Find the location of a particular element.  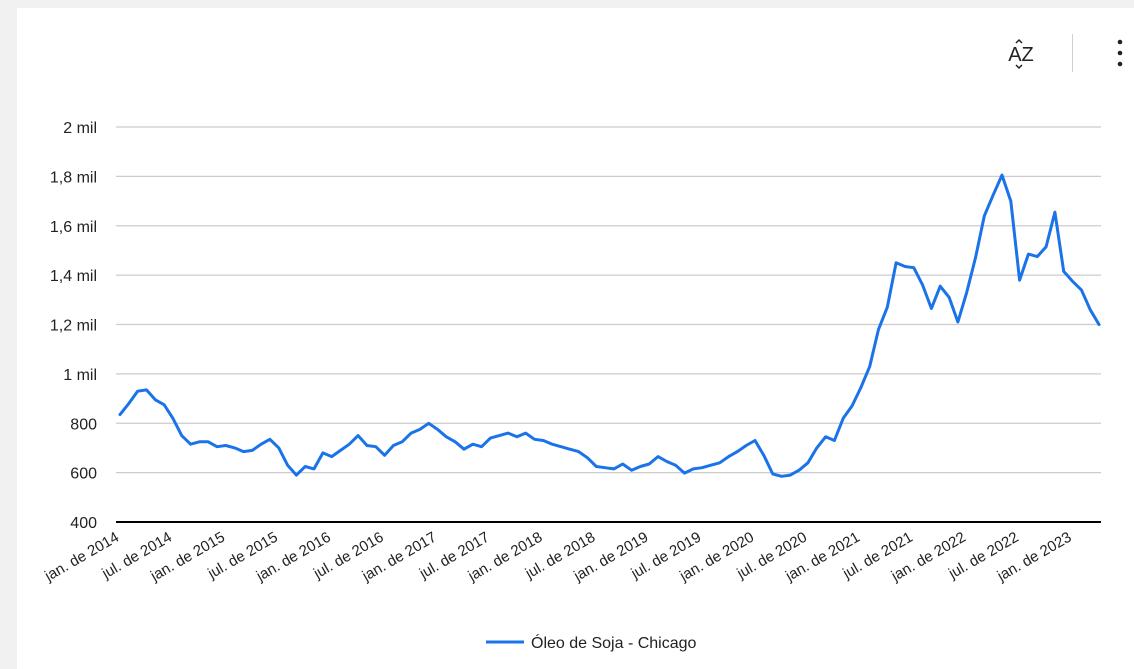

more-options-button is located at coordinates (1120, 53).